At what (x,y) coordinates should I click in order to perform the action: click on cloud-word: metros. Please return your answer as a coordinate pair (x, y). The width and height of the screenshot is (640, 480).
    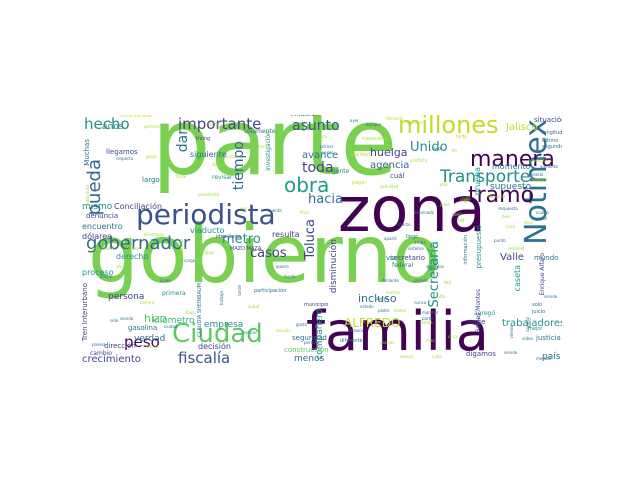
    Looking at the image, I should click on (393, 292).